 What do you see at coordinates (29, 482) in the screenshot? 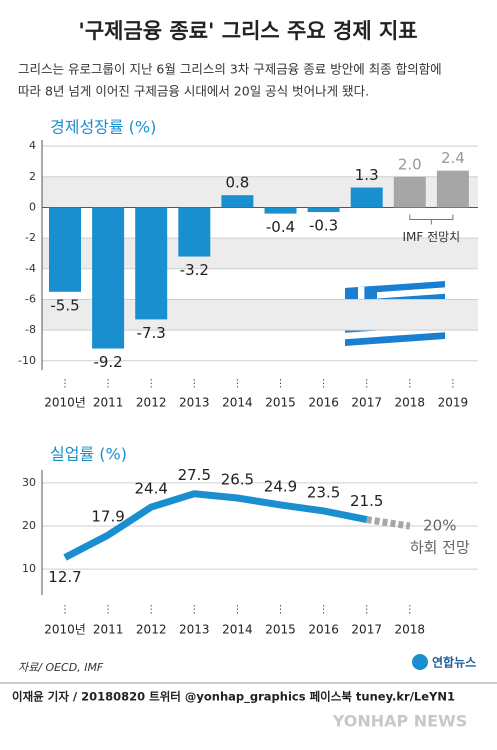
I see `y-tick-label: 30` at bounding box center [29, 482].